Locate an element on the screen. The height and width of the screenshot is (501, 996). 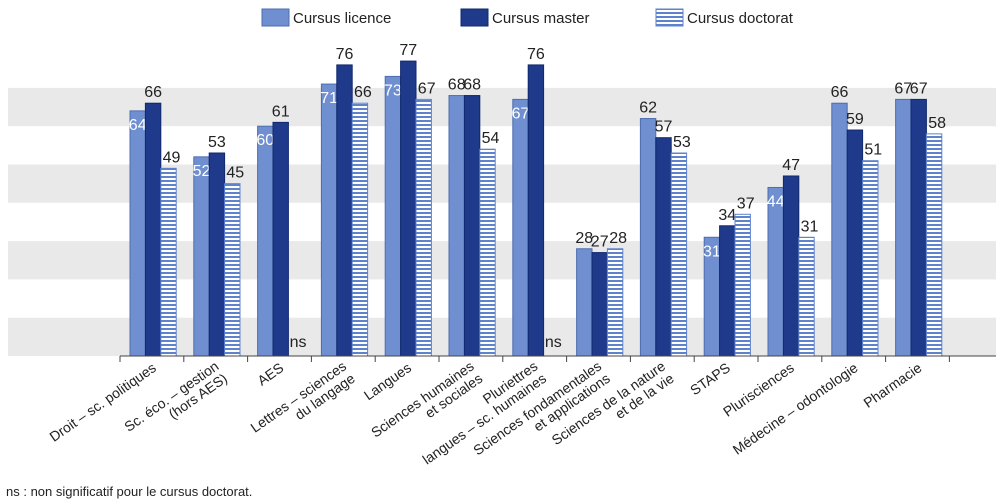
legend-label-master: Cursus master is located at coordinates (541, 18).